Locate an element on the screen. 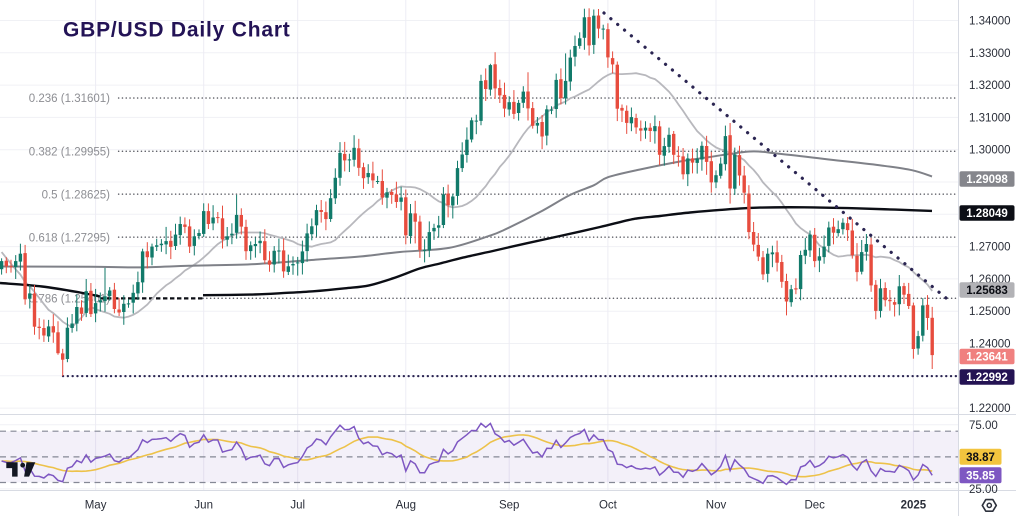 This screenshot has width=1016, height=521. svg-text: Dec is located at coordinates (814, 506).